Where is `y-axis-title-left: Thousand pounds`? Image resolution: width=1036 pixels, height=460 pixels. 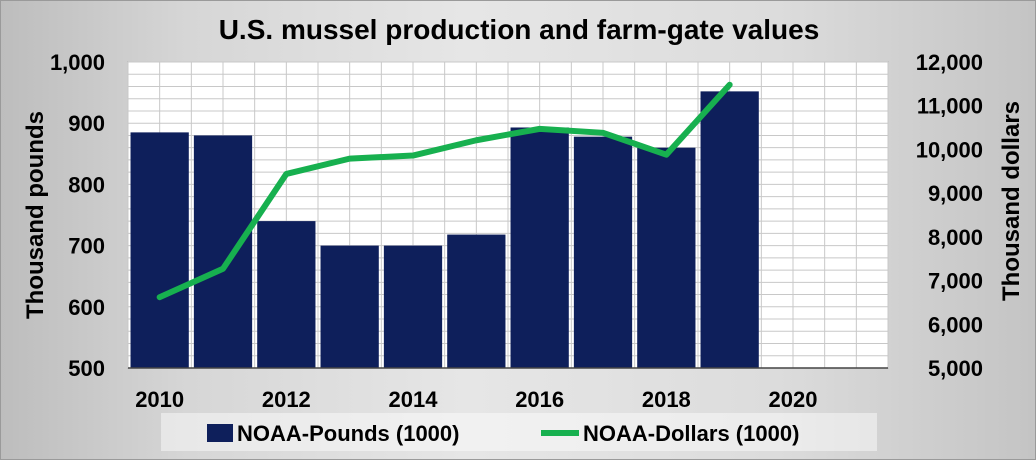 y-axis-title-left: Thousand pounds is located at coordinates (35, 215).